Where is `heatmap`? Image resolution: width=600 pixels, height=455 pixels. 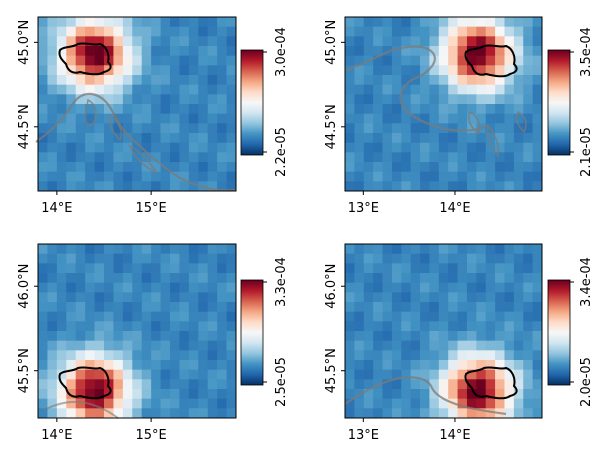
heatmap is located at coordinates (444, 104).